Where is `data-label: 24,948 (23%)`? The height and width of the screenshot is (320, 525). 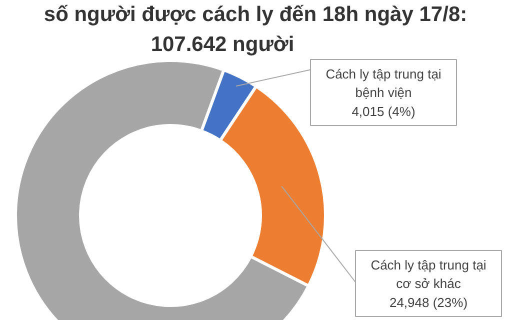 data-label: 24,948 (23%) is located at coordinates (428, 302).